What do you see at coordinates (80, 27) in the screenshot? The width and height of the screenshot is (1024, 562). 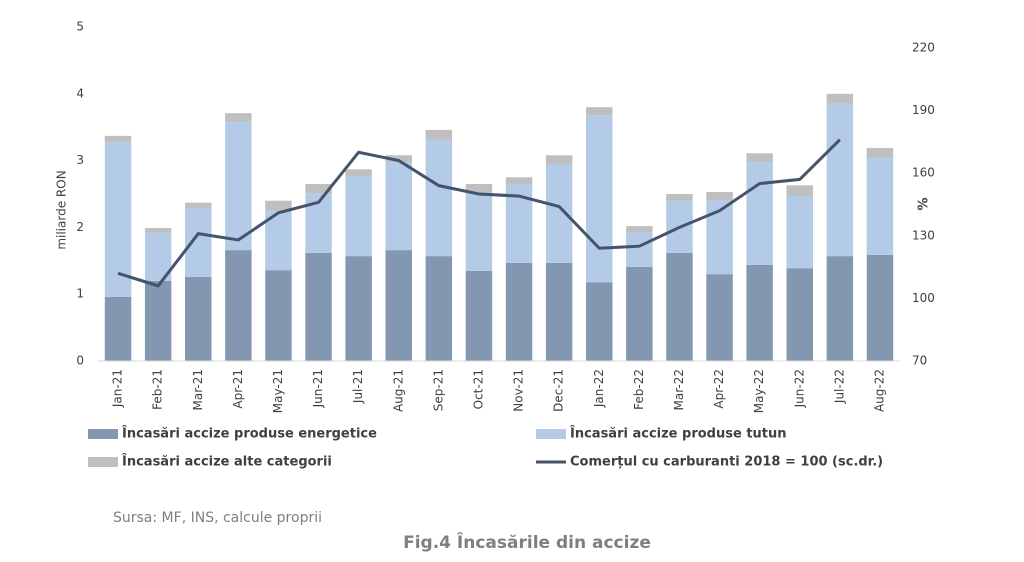 I see `y-tick-label: 5` at bounding box center [80, 27].